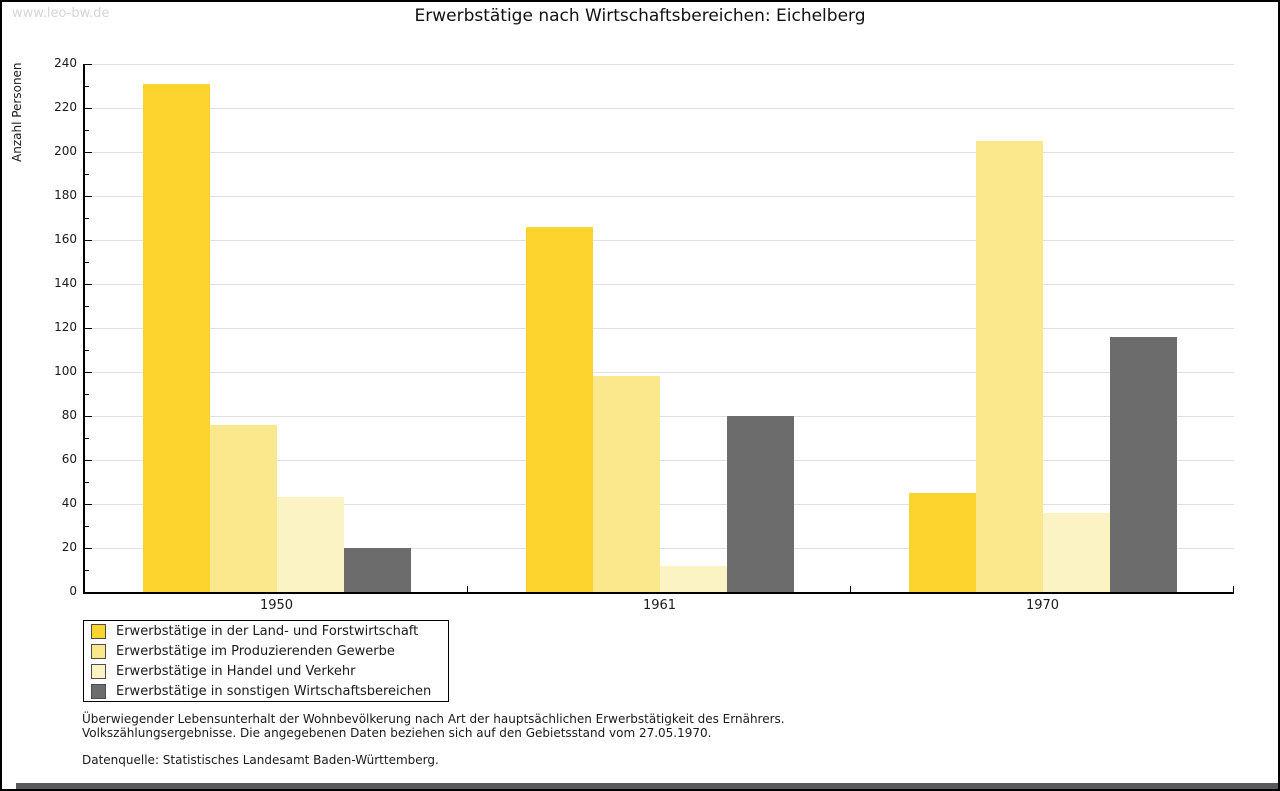  I want to click on y-tick-label-120: 120, so click(65, 327).